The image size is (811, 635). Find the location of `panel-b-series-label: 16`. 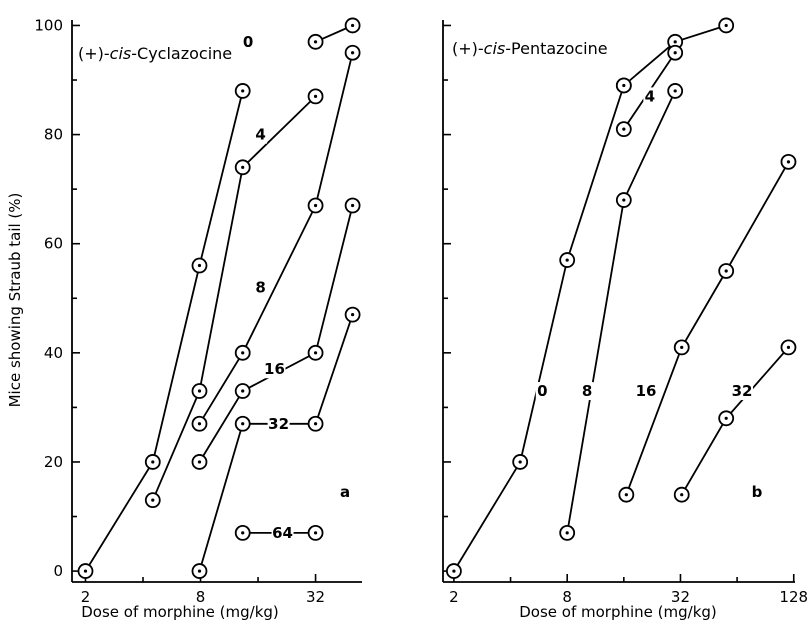

panel-b-series-label: 16 is located at coordinates (646, 391).